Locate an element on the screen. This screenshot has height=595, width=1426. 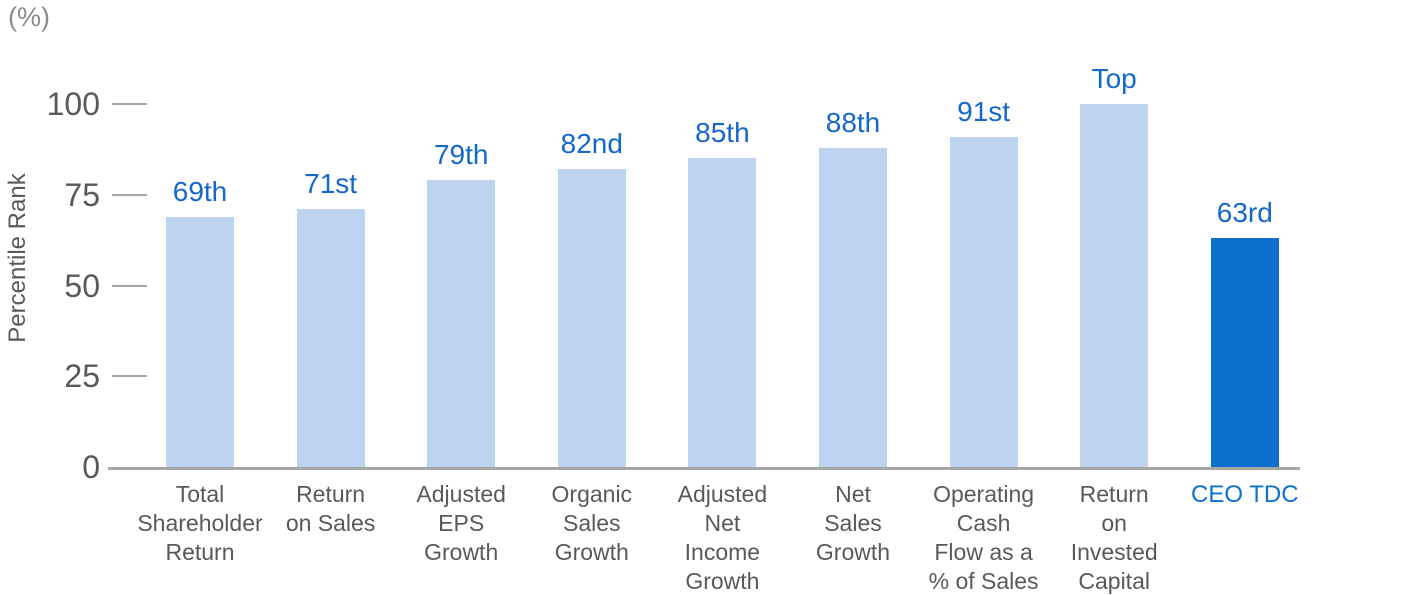
y-tick-label-75: 75 is located at coordinates (82, 194).